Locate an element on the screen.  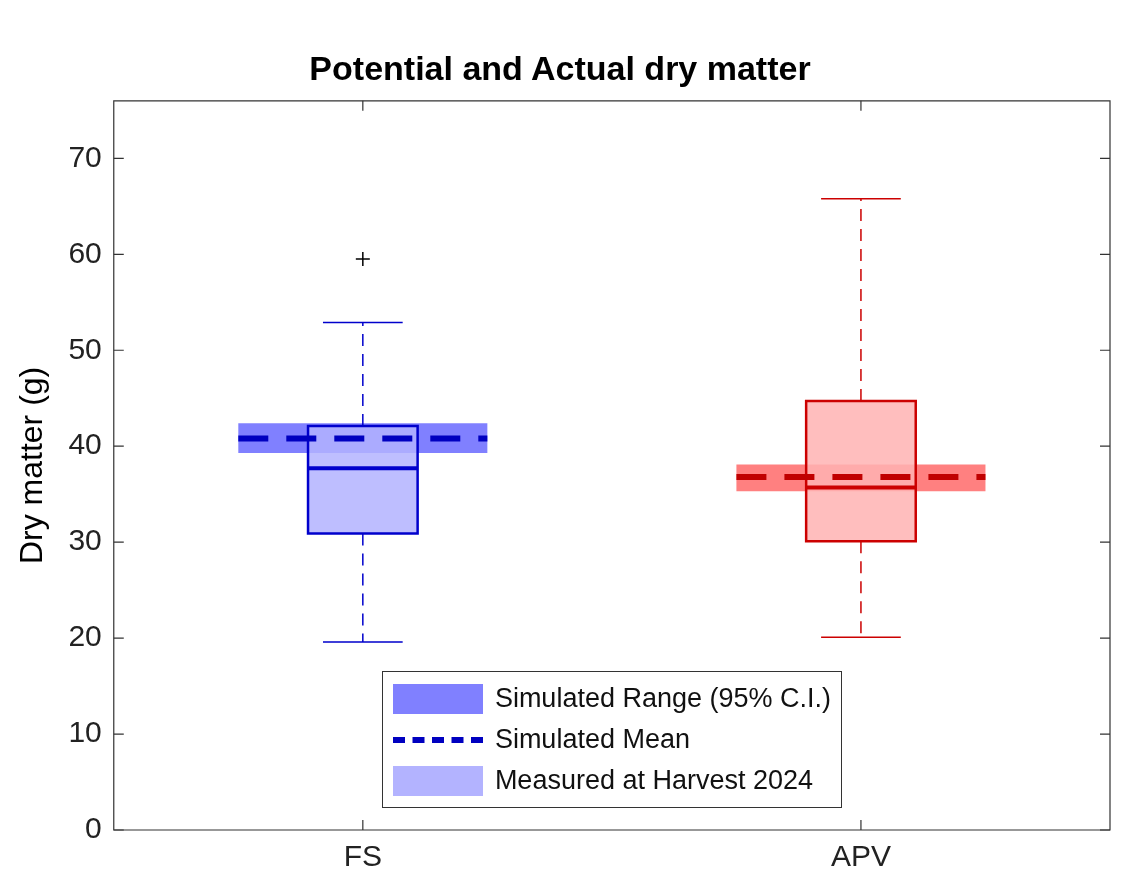
y-tick-label: 20 is located at coordinates (85, 636).